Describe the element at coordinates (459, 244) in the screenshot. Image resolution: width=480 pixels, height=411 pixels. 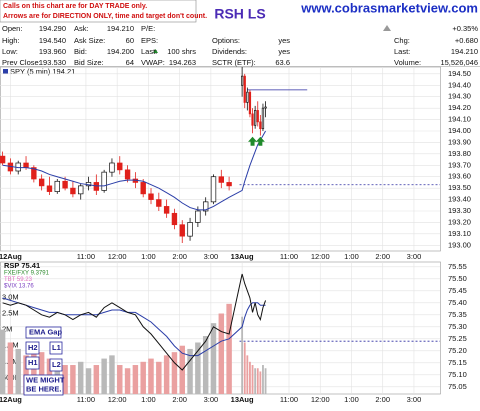
I see `y-tick-label: 193.00` at that location.